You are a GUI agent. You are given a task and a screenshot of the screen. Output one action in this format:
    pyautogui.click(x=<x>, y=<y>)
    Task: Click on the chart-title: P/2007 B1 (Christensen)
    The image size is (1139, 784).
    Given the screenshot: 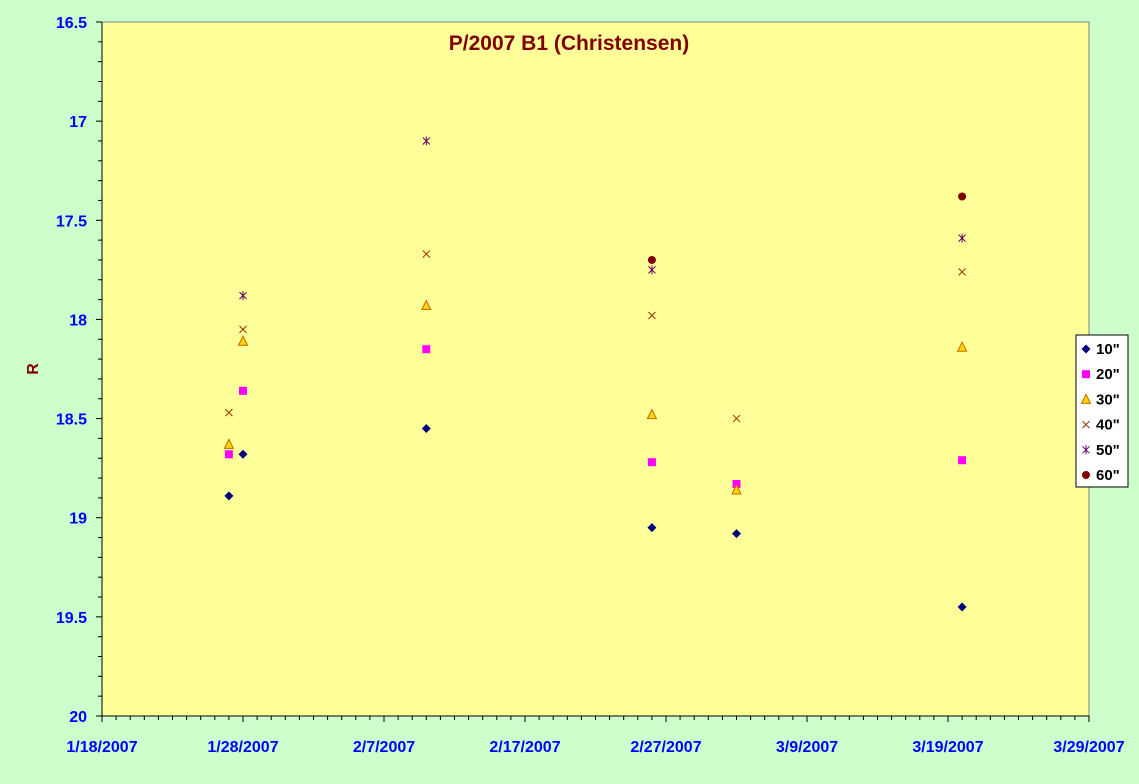 What is the action you would take?
    pyautogui.click(x=569, y=43)
    